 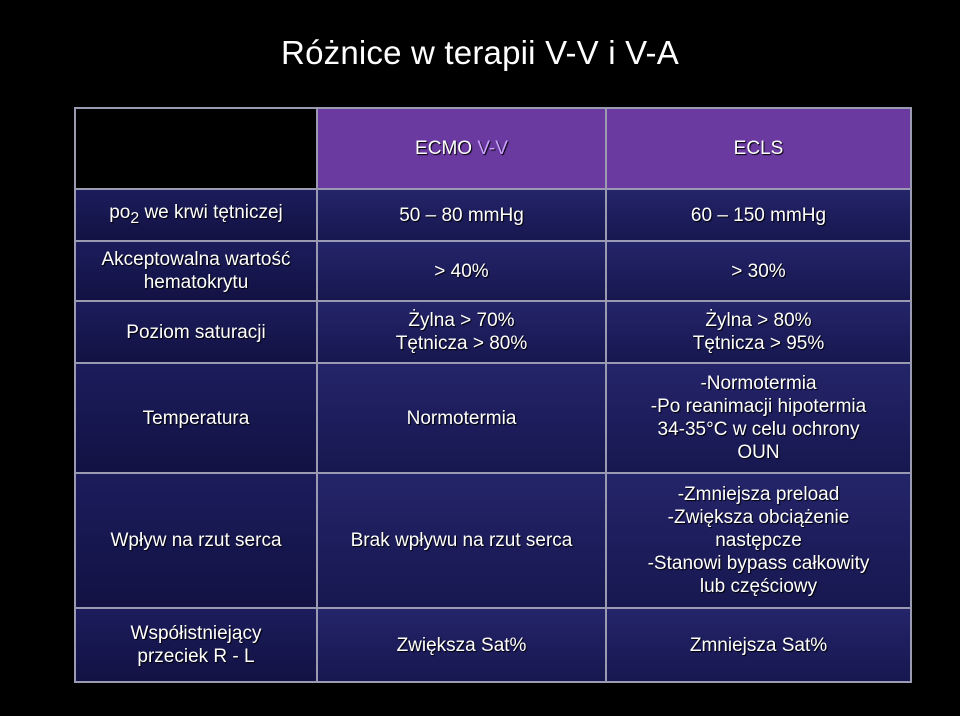 I want to click on row-label: Współistniejący przeciek R - L, so click(x=196, y=645).